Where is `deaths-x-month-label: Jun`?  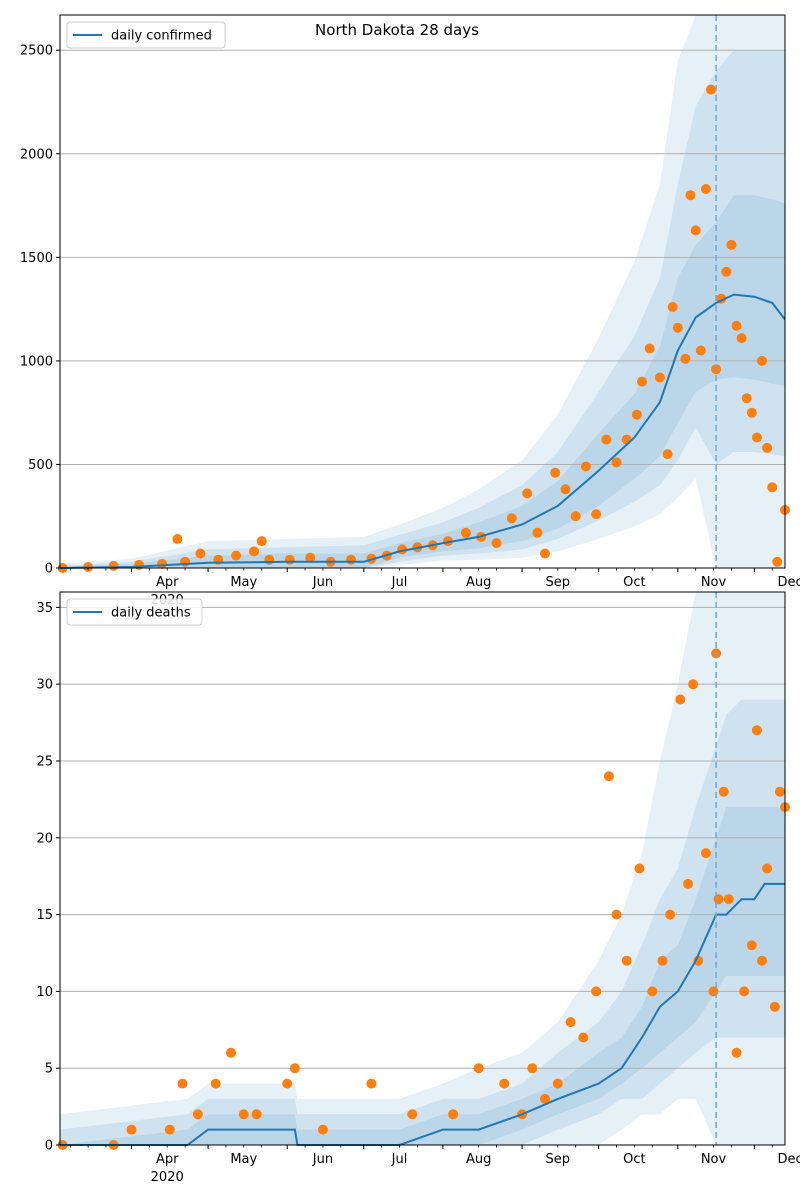
deaths-x-month-label: Jun is located at coordinates (322, 1159).